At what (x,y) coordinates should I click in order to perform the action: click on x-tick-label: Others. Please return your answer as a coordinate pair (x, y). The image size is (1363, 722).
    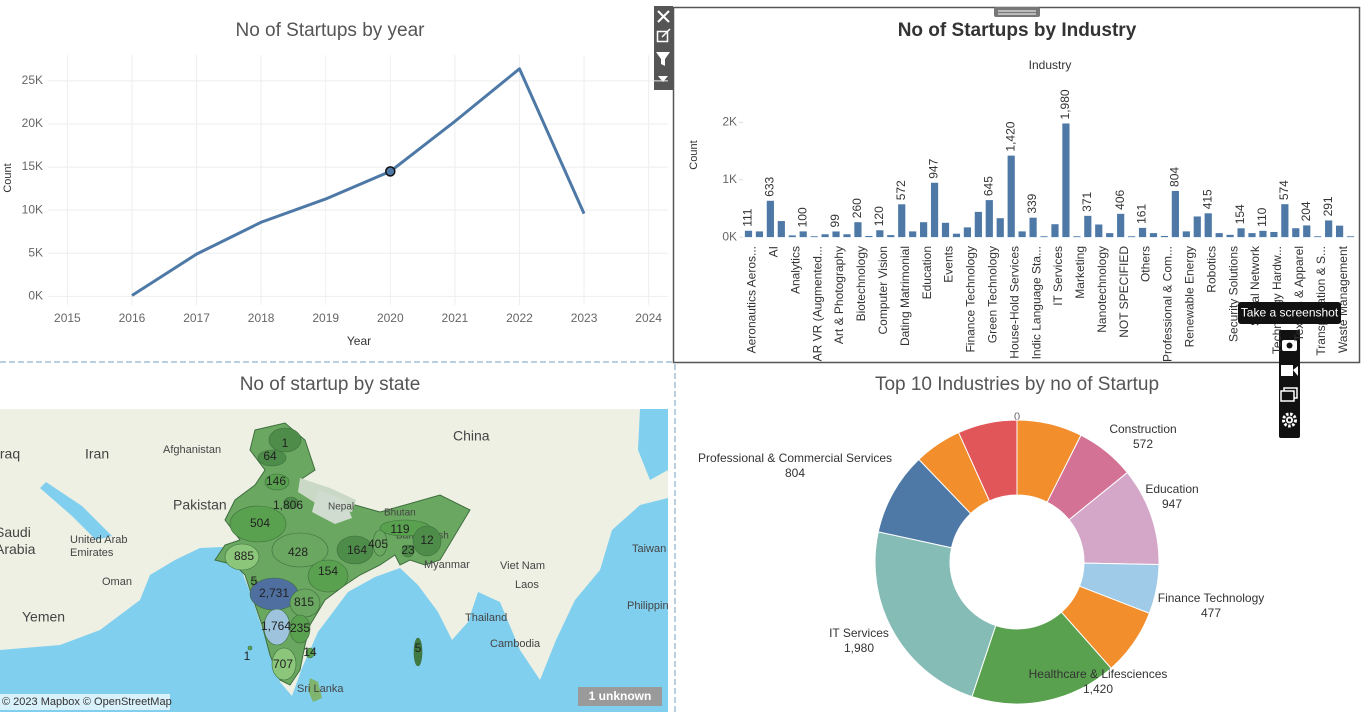
    Looking at the image, I should click on (1146, 264).